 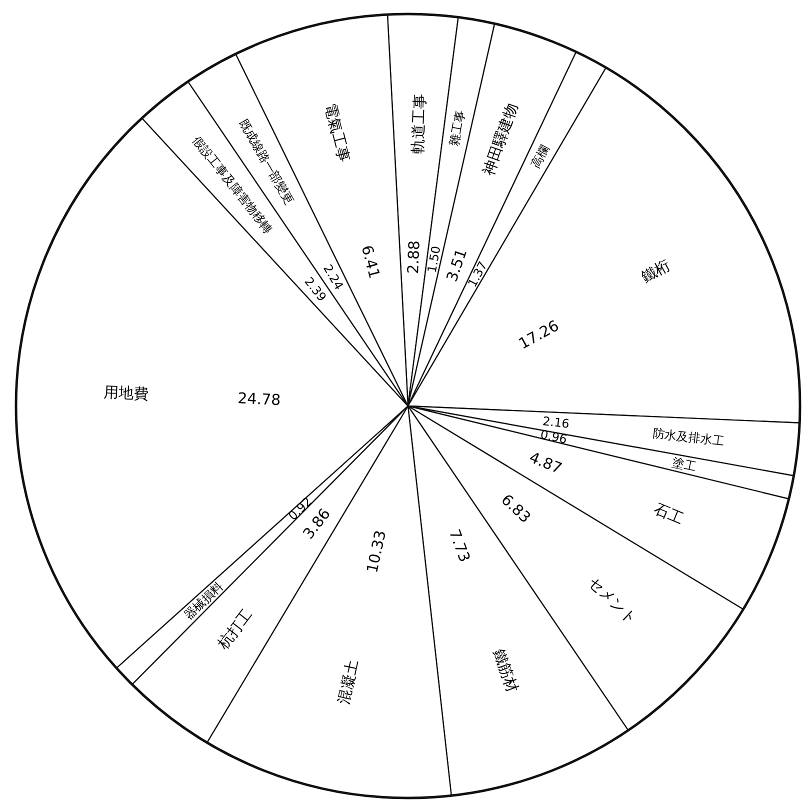 I want to click on slice-label: 雜工事, so click(x=457, y=128).